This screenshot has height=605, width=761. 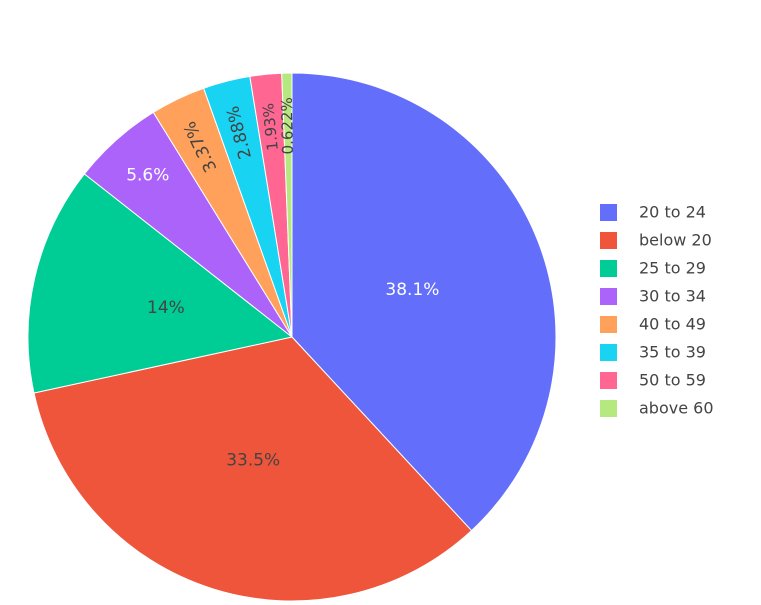 I want to click on legend-label: below 20, so click(x=675, y=240).